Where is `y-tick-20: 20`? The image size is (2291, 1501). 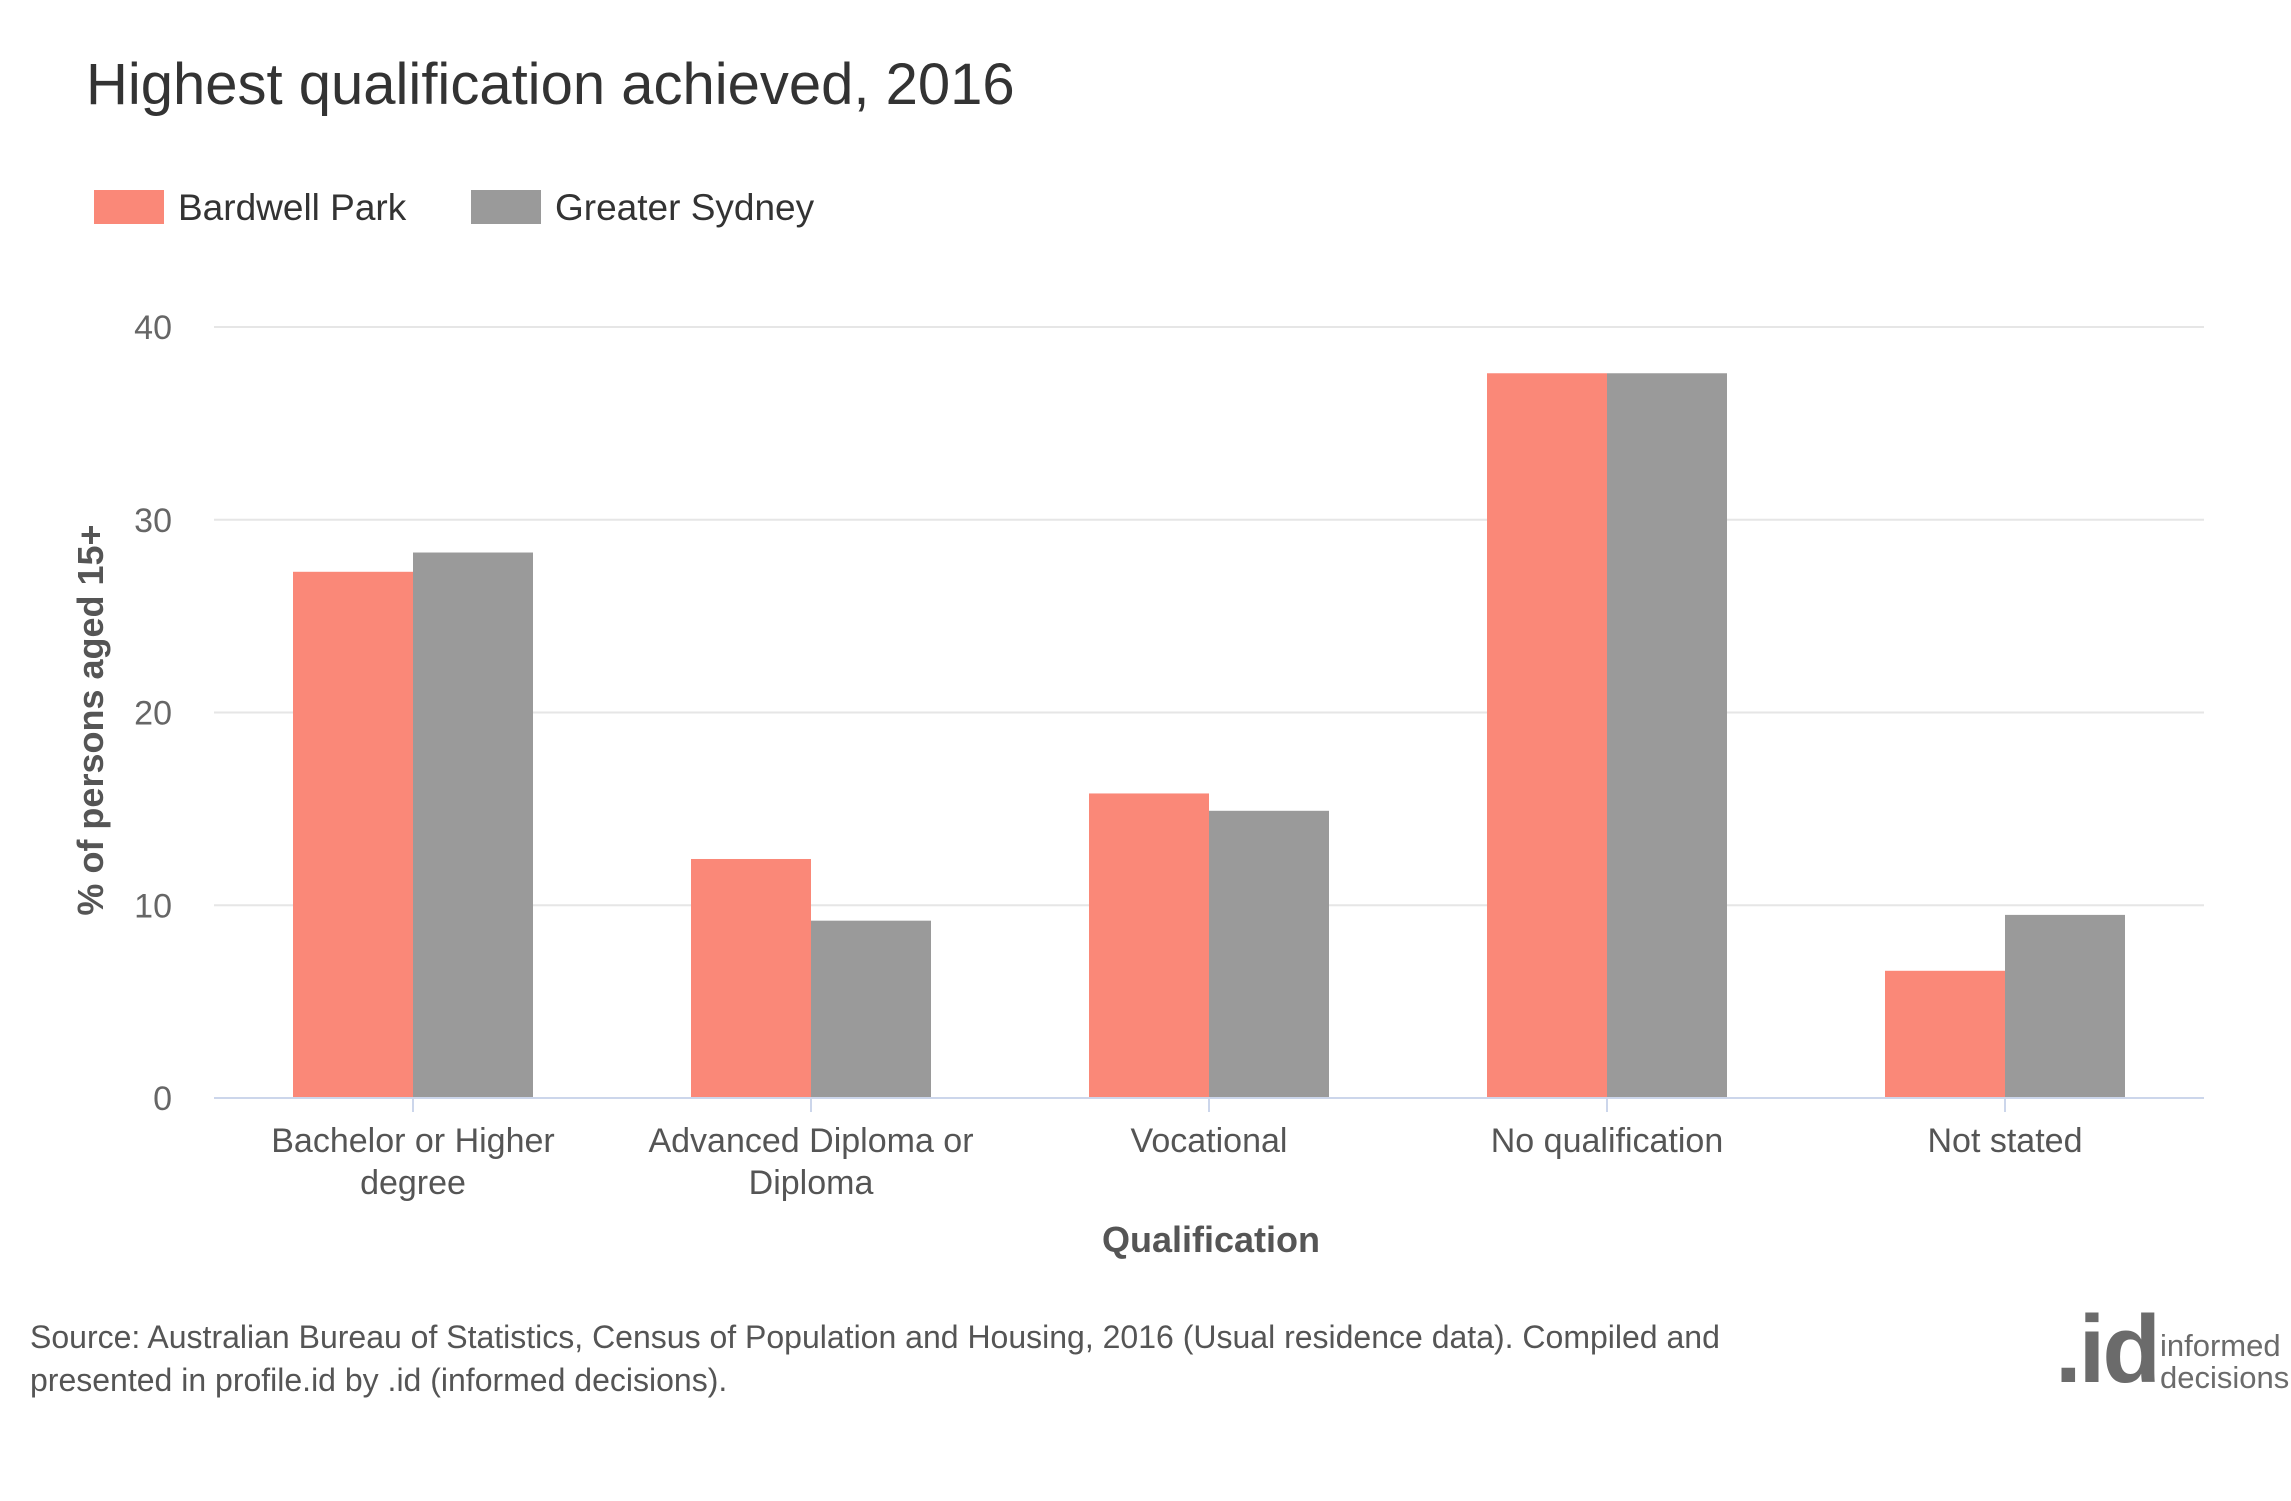 y-tick-20: 20 is located at coordinates (153, 714).